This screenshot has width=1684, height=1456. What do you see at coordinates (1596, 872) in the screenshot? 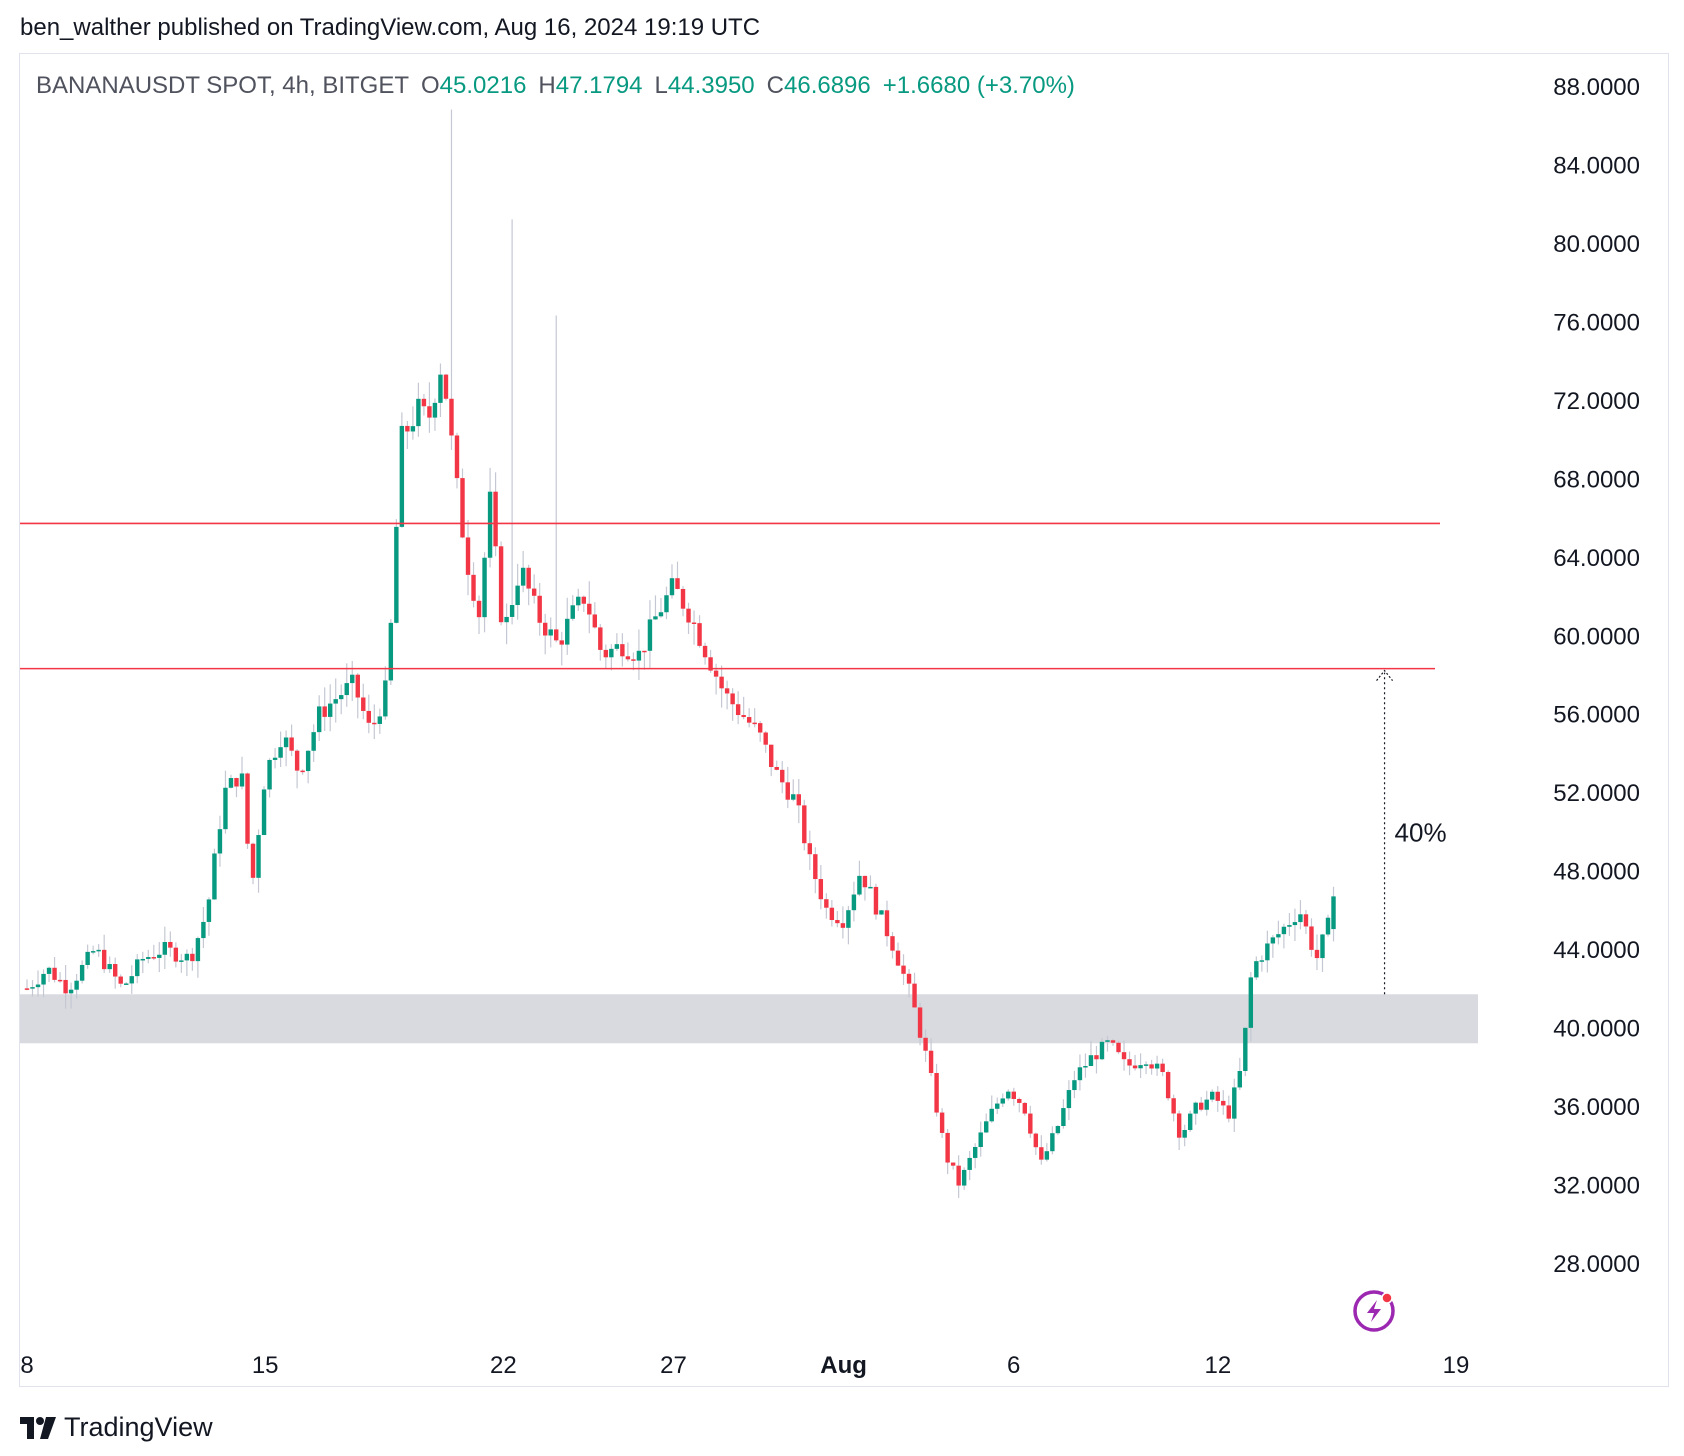
I see `y-tick-label: 48.0000` at bounding box center [1596, 872].